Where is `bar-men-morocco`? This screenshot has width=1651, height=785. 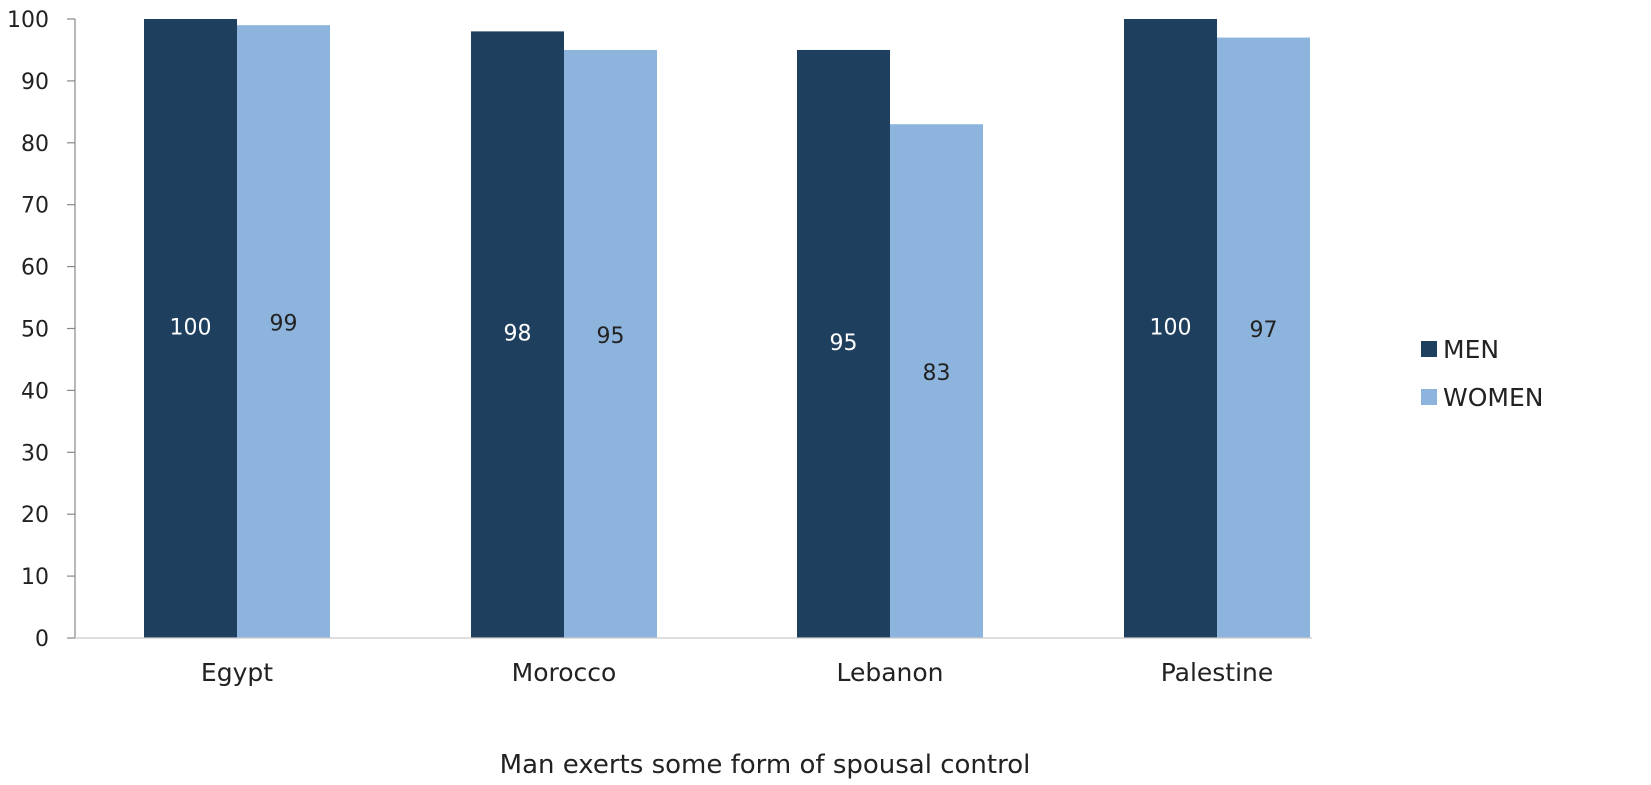 bar-men-morocco is located at coordinates (517, 334).